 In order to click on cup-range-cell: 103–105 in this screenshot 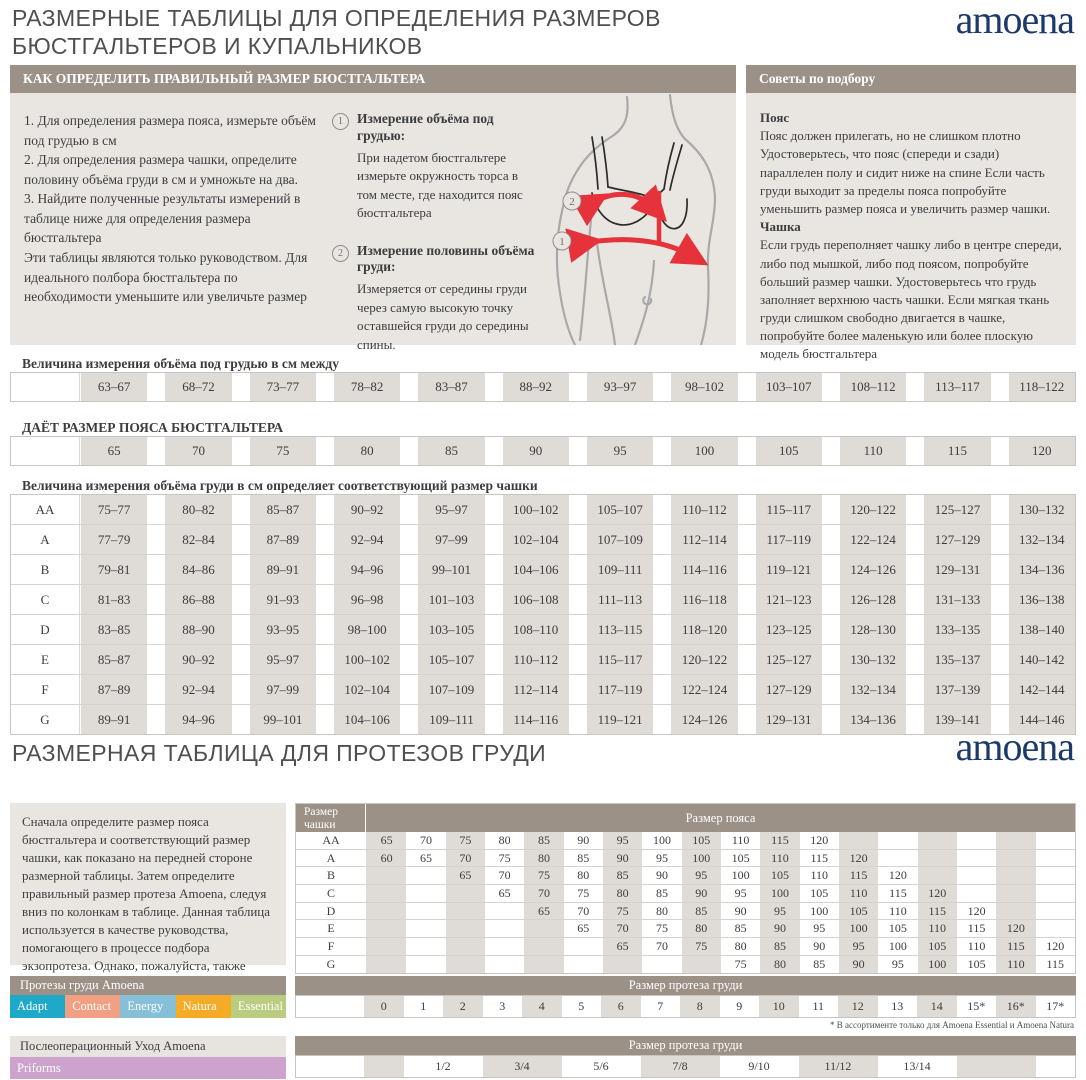, I will do `click(451, 629)`.